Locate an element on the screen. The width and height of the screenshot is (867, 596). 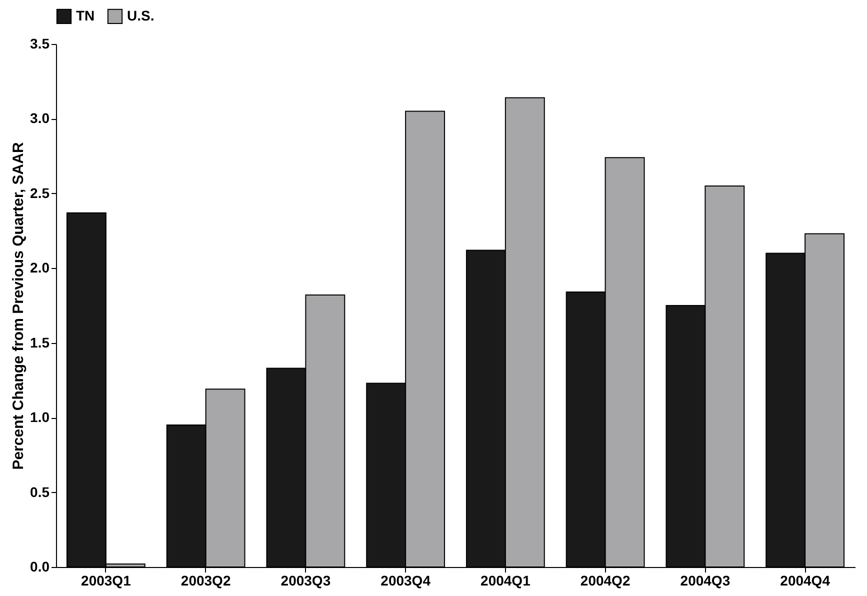
y-tick-label: 0.0 is located at coordinates (40, 566).